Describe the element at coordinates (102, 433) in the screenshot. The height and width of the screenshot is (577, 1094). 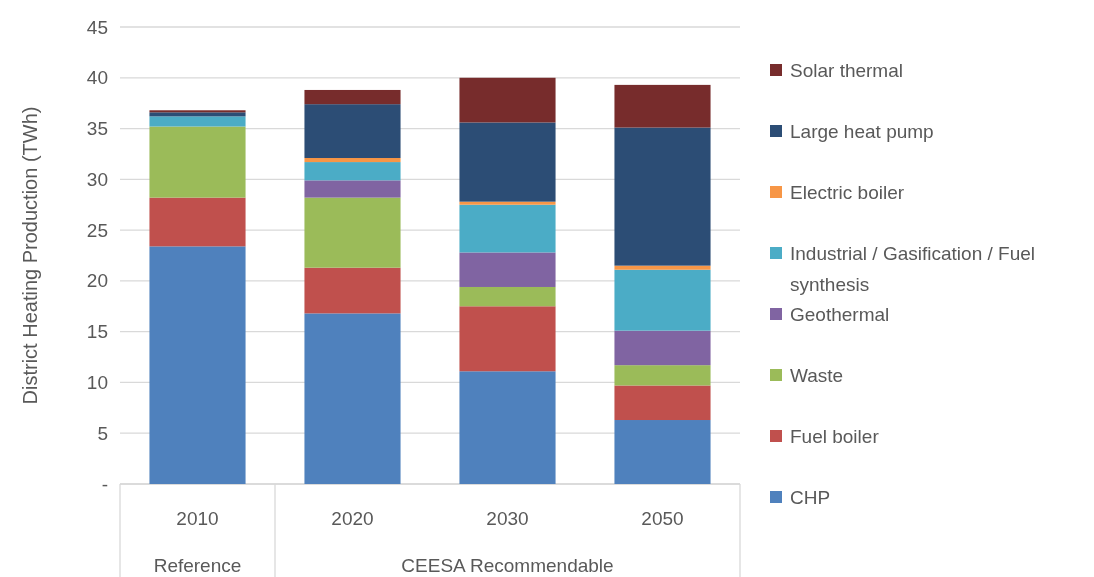
I see `y-tick-label: 5` at that location.